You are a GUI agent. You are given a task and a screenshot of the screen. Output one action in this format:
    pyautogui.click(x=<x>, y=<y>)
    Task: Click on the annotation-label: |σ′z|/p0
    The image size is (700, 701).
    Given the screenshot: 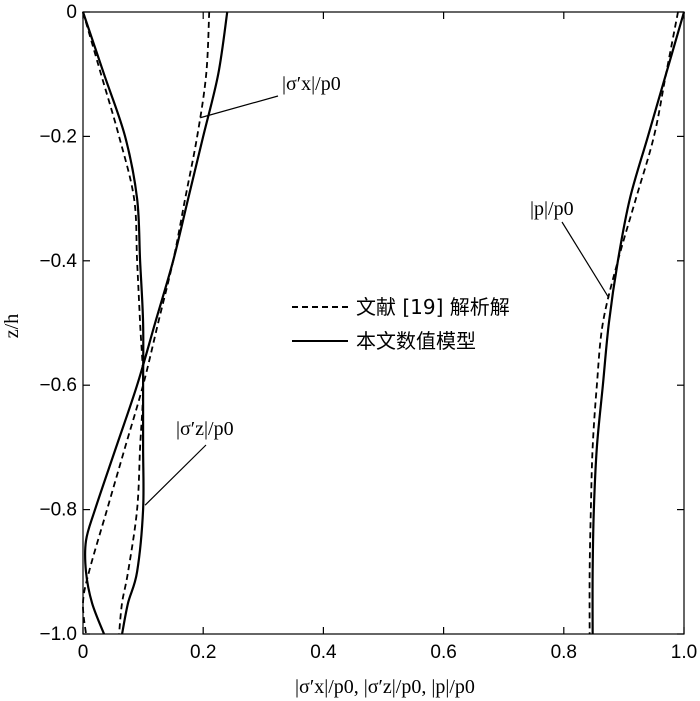 What is the action you would take?
    pyautogui.click(x=205, y=429)
    